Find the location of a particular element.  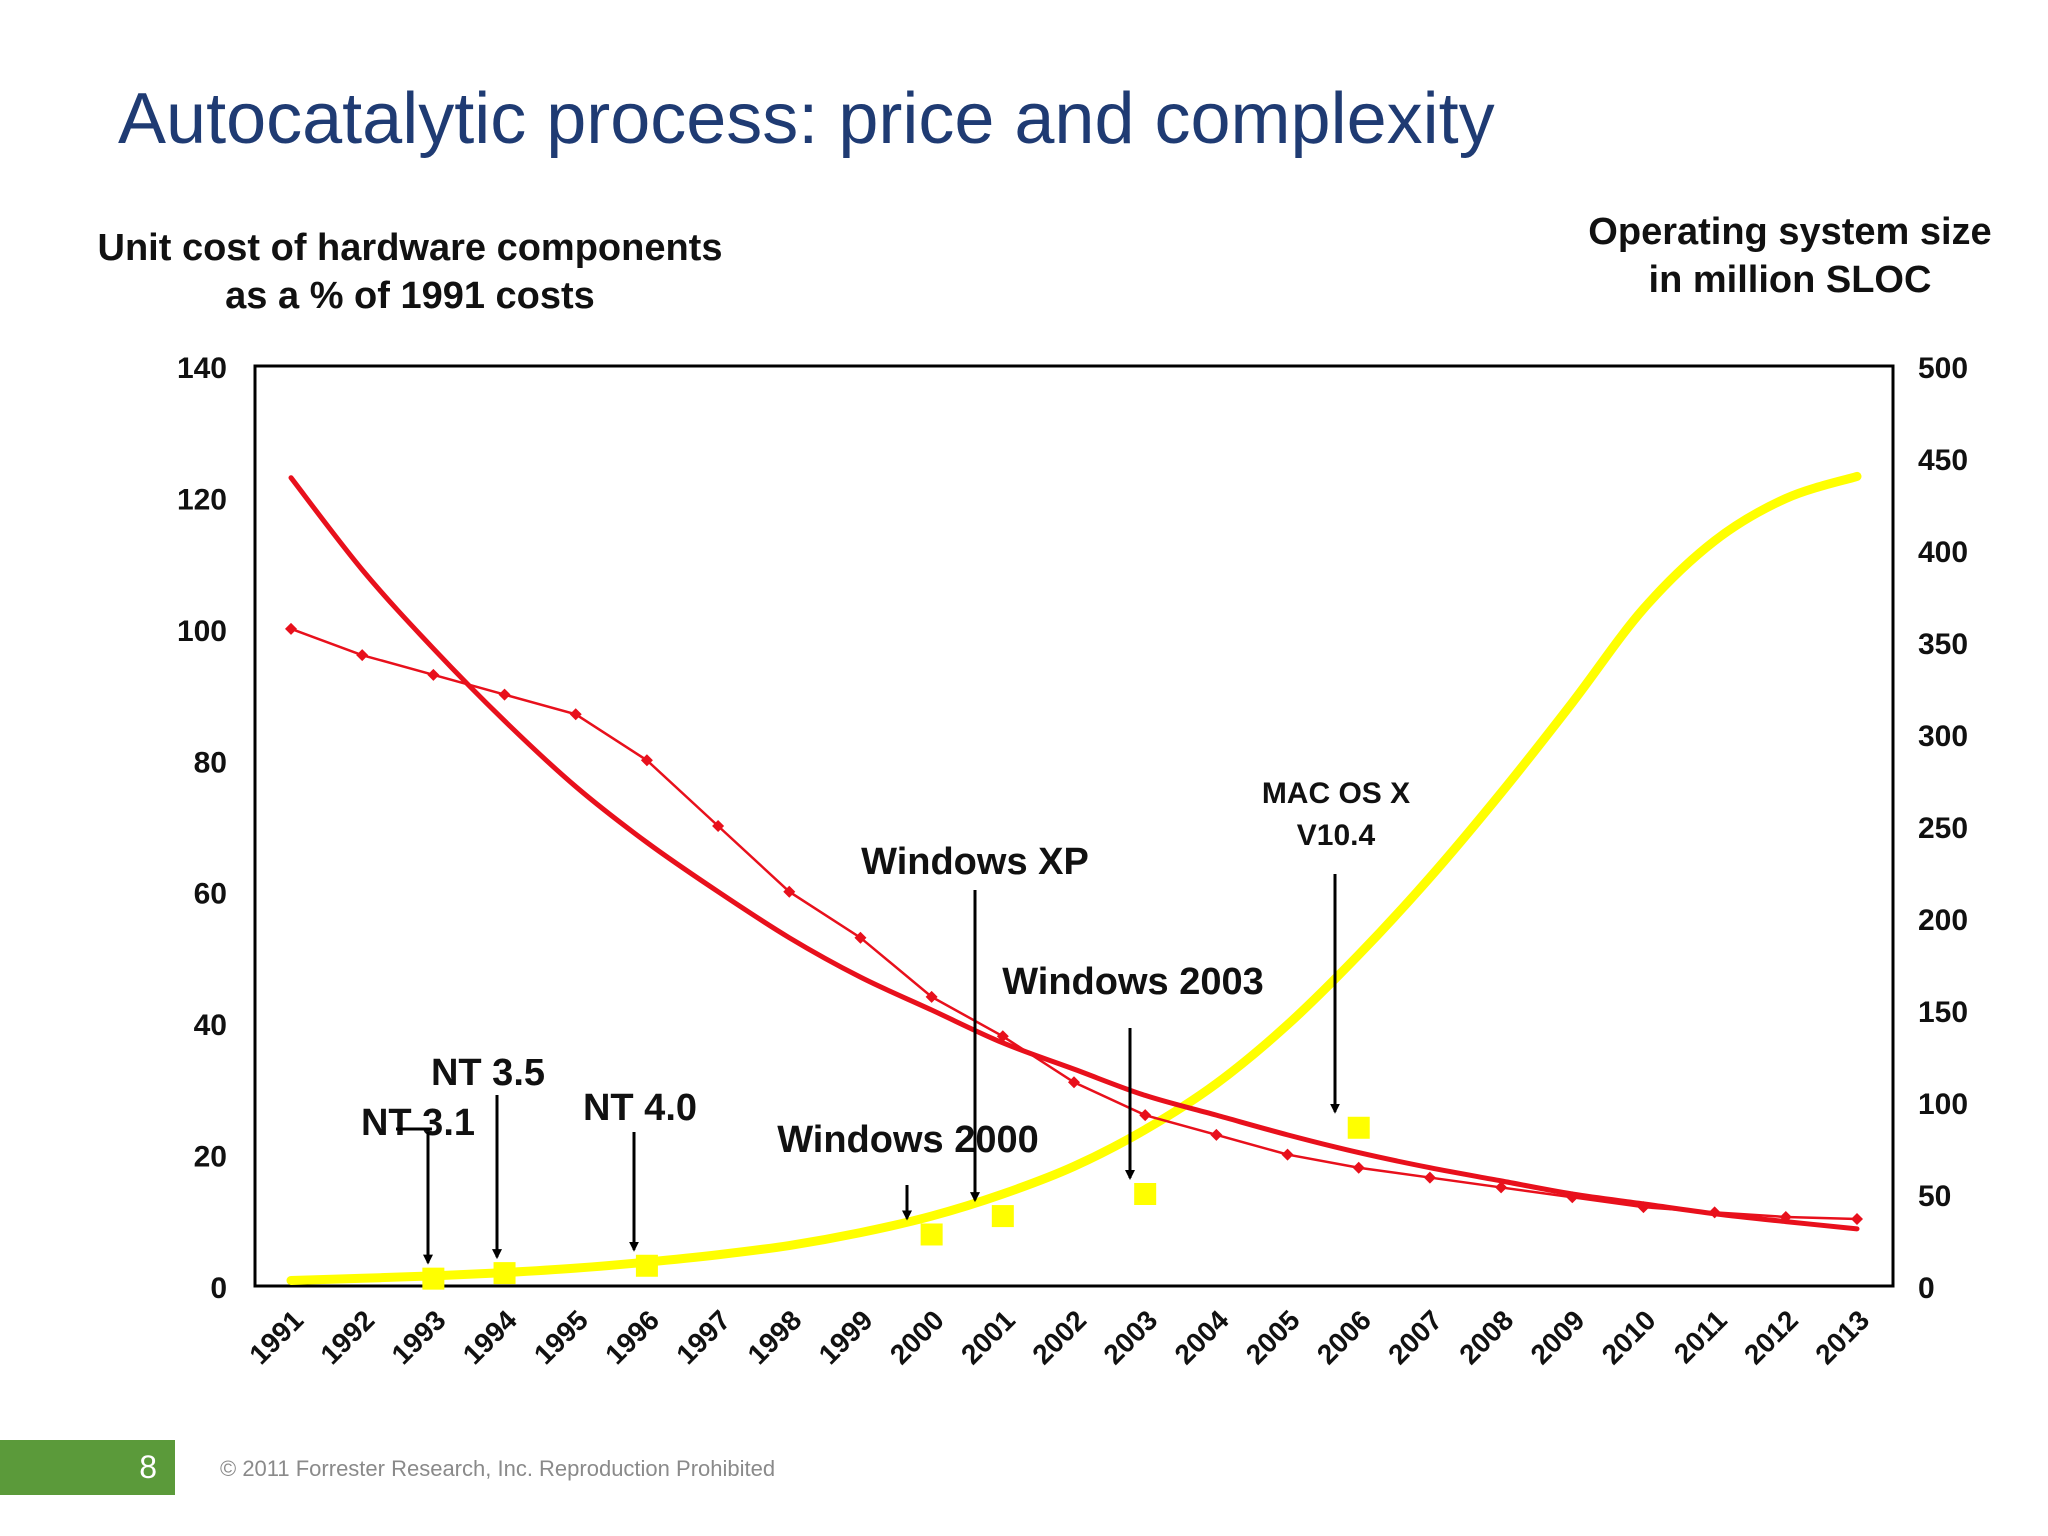

right-axis-title-line2: in million SLOC is located at coordinates (1790, 280).